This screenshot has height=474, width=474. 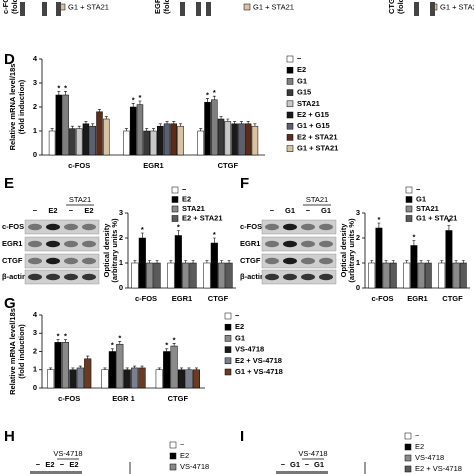 I want to click on panel-letter: F, so click(x=244, y=183).